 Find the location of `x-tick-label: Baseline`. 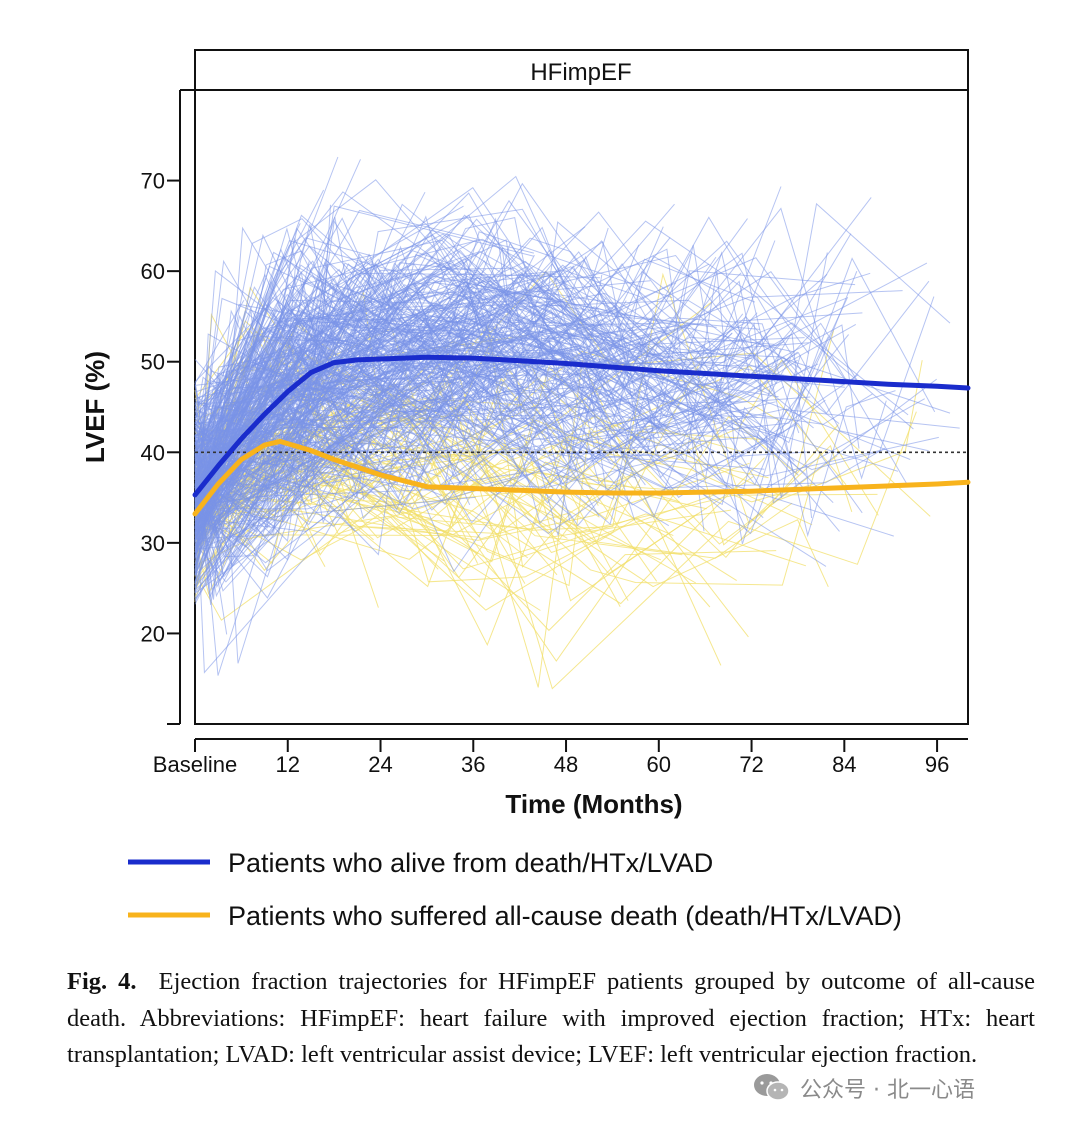

x-tick-label: Baseline is located at coordinates (195, 764).